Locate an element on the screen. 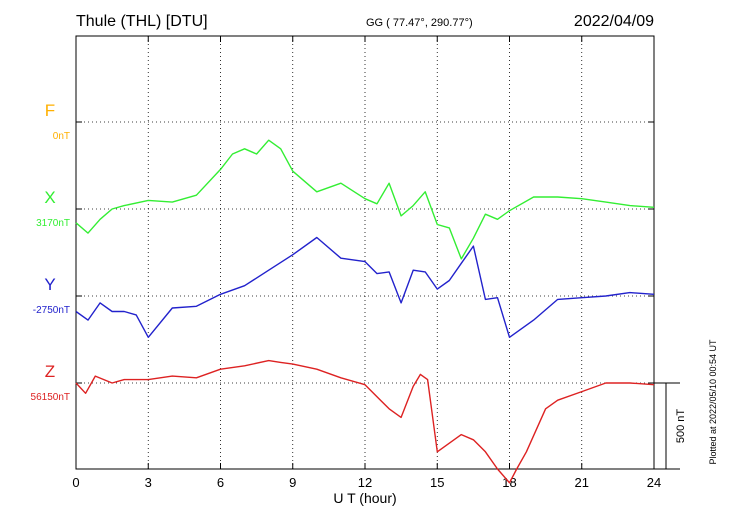 Image resolution: width=730 pixels, height=520 pixels. x-tick-label: 24 is located at coordinates (654, 482).